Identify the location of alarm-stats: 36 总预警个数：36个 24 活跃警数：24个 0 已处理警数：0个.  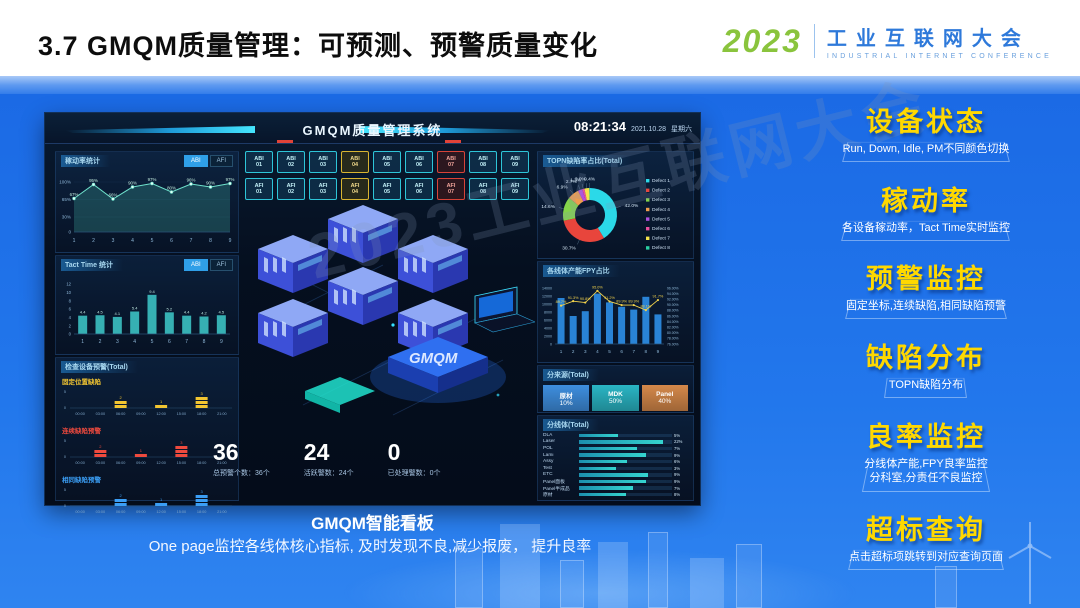
(368, 459).